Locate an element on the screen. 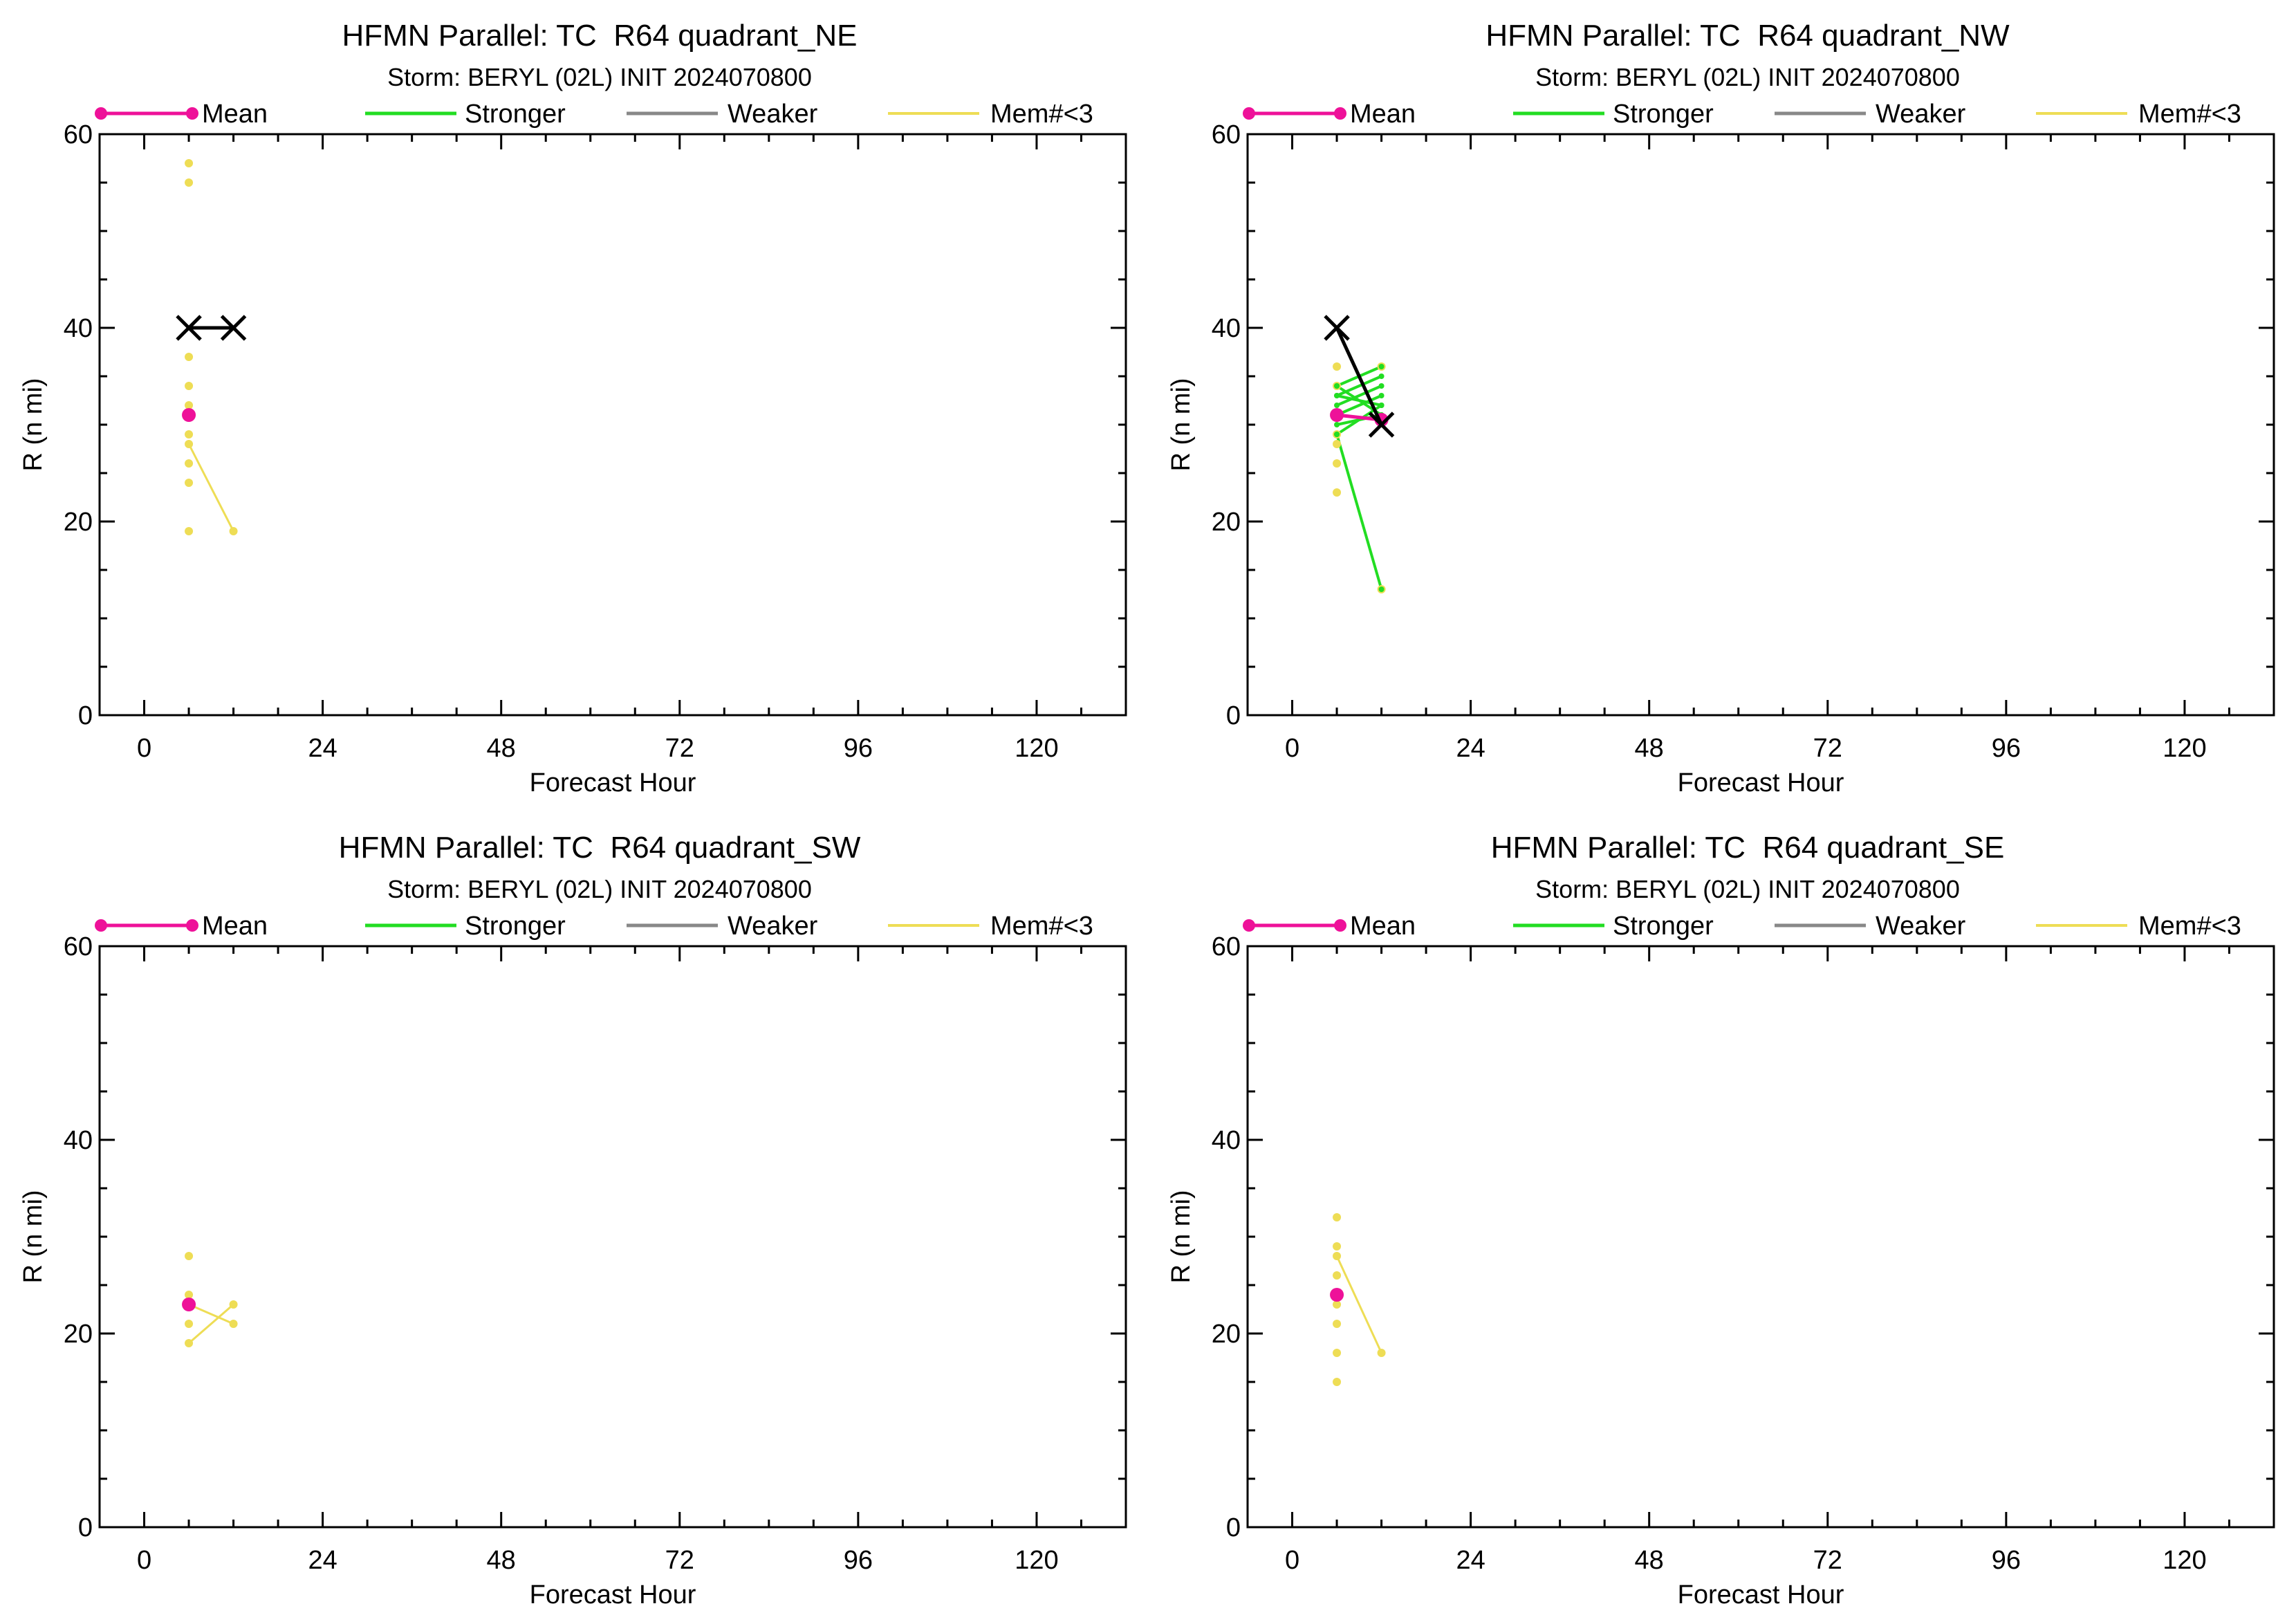 The width and height of the screenshot is (2296, 1624). chart-title: HFMN Parallel: TC R64 quadrant_NE is located at coordinates (599, 36).